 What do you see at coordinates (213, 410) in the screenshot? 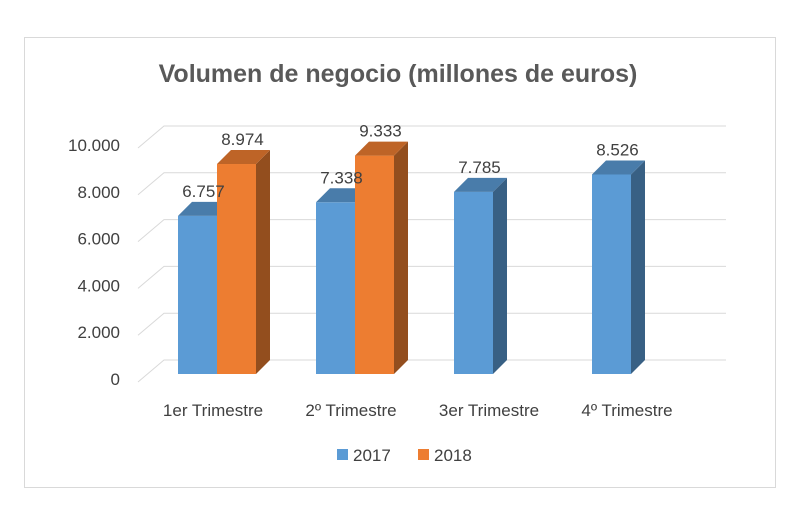
I see `category-label: 1er Trimestre` at bounding box center [213, 410].